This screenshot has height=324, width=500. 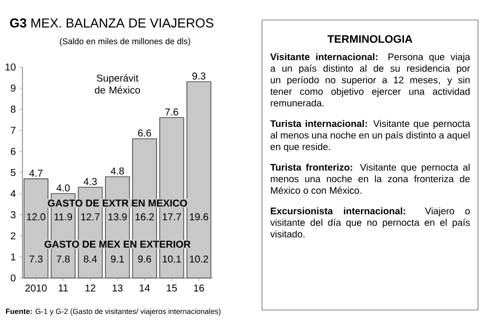 What do you see at coordinates (13, 194) in the screenshot?
I see `y-tick-label: 4` at bounding box center [13, 194].